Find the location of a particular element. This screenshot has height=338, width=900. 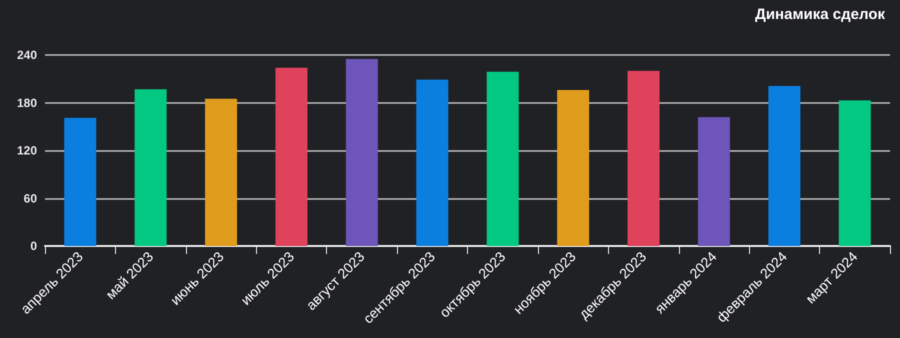

y-tick-label: 240 is located at coordinates (27, 55).